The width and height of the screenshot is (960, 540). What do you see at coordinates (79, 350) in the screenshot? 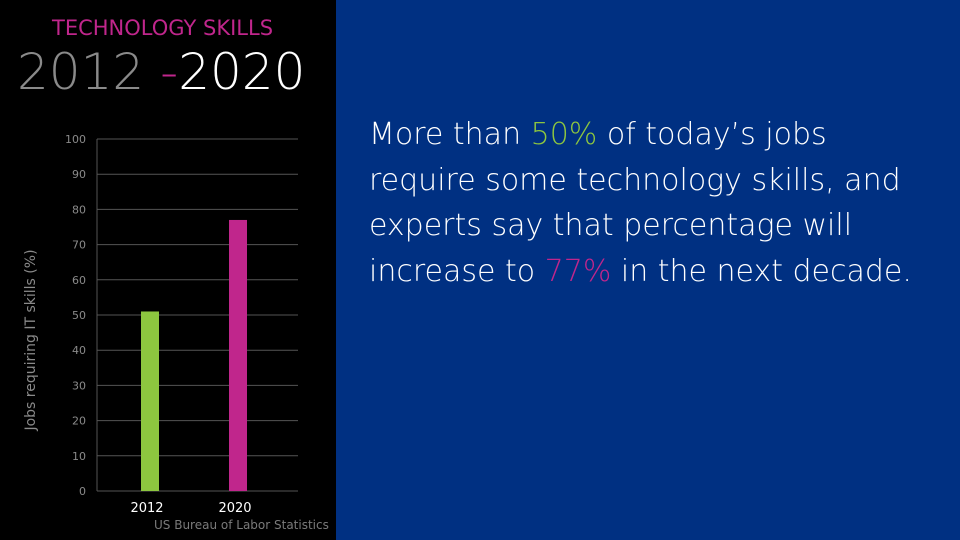
I see `y-tick-label: 40` at bounding box center [79, 350].